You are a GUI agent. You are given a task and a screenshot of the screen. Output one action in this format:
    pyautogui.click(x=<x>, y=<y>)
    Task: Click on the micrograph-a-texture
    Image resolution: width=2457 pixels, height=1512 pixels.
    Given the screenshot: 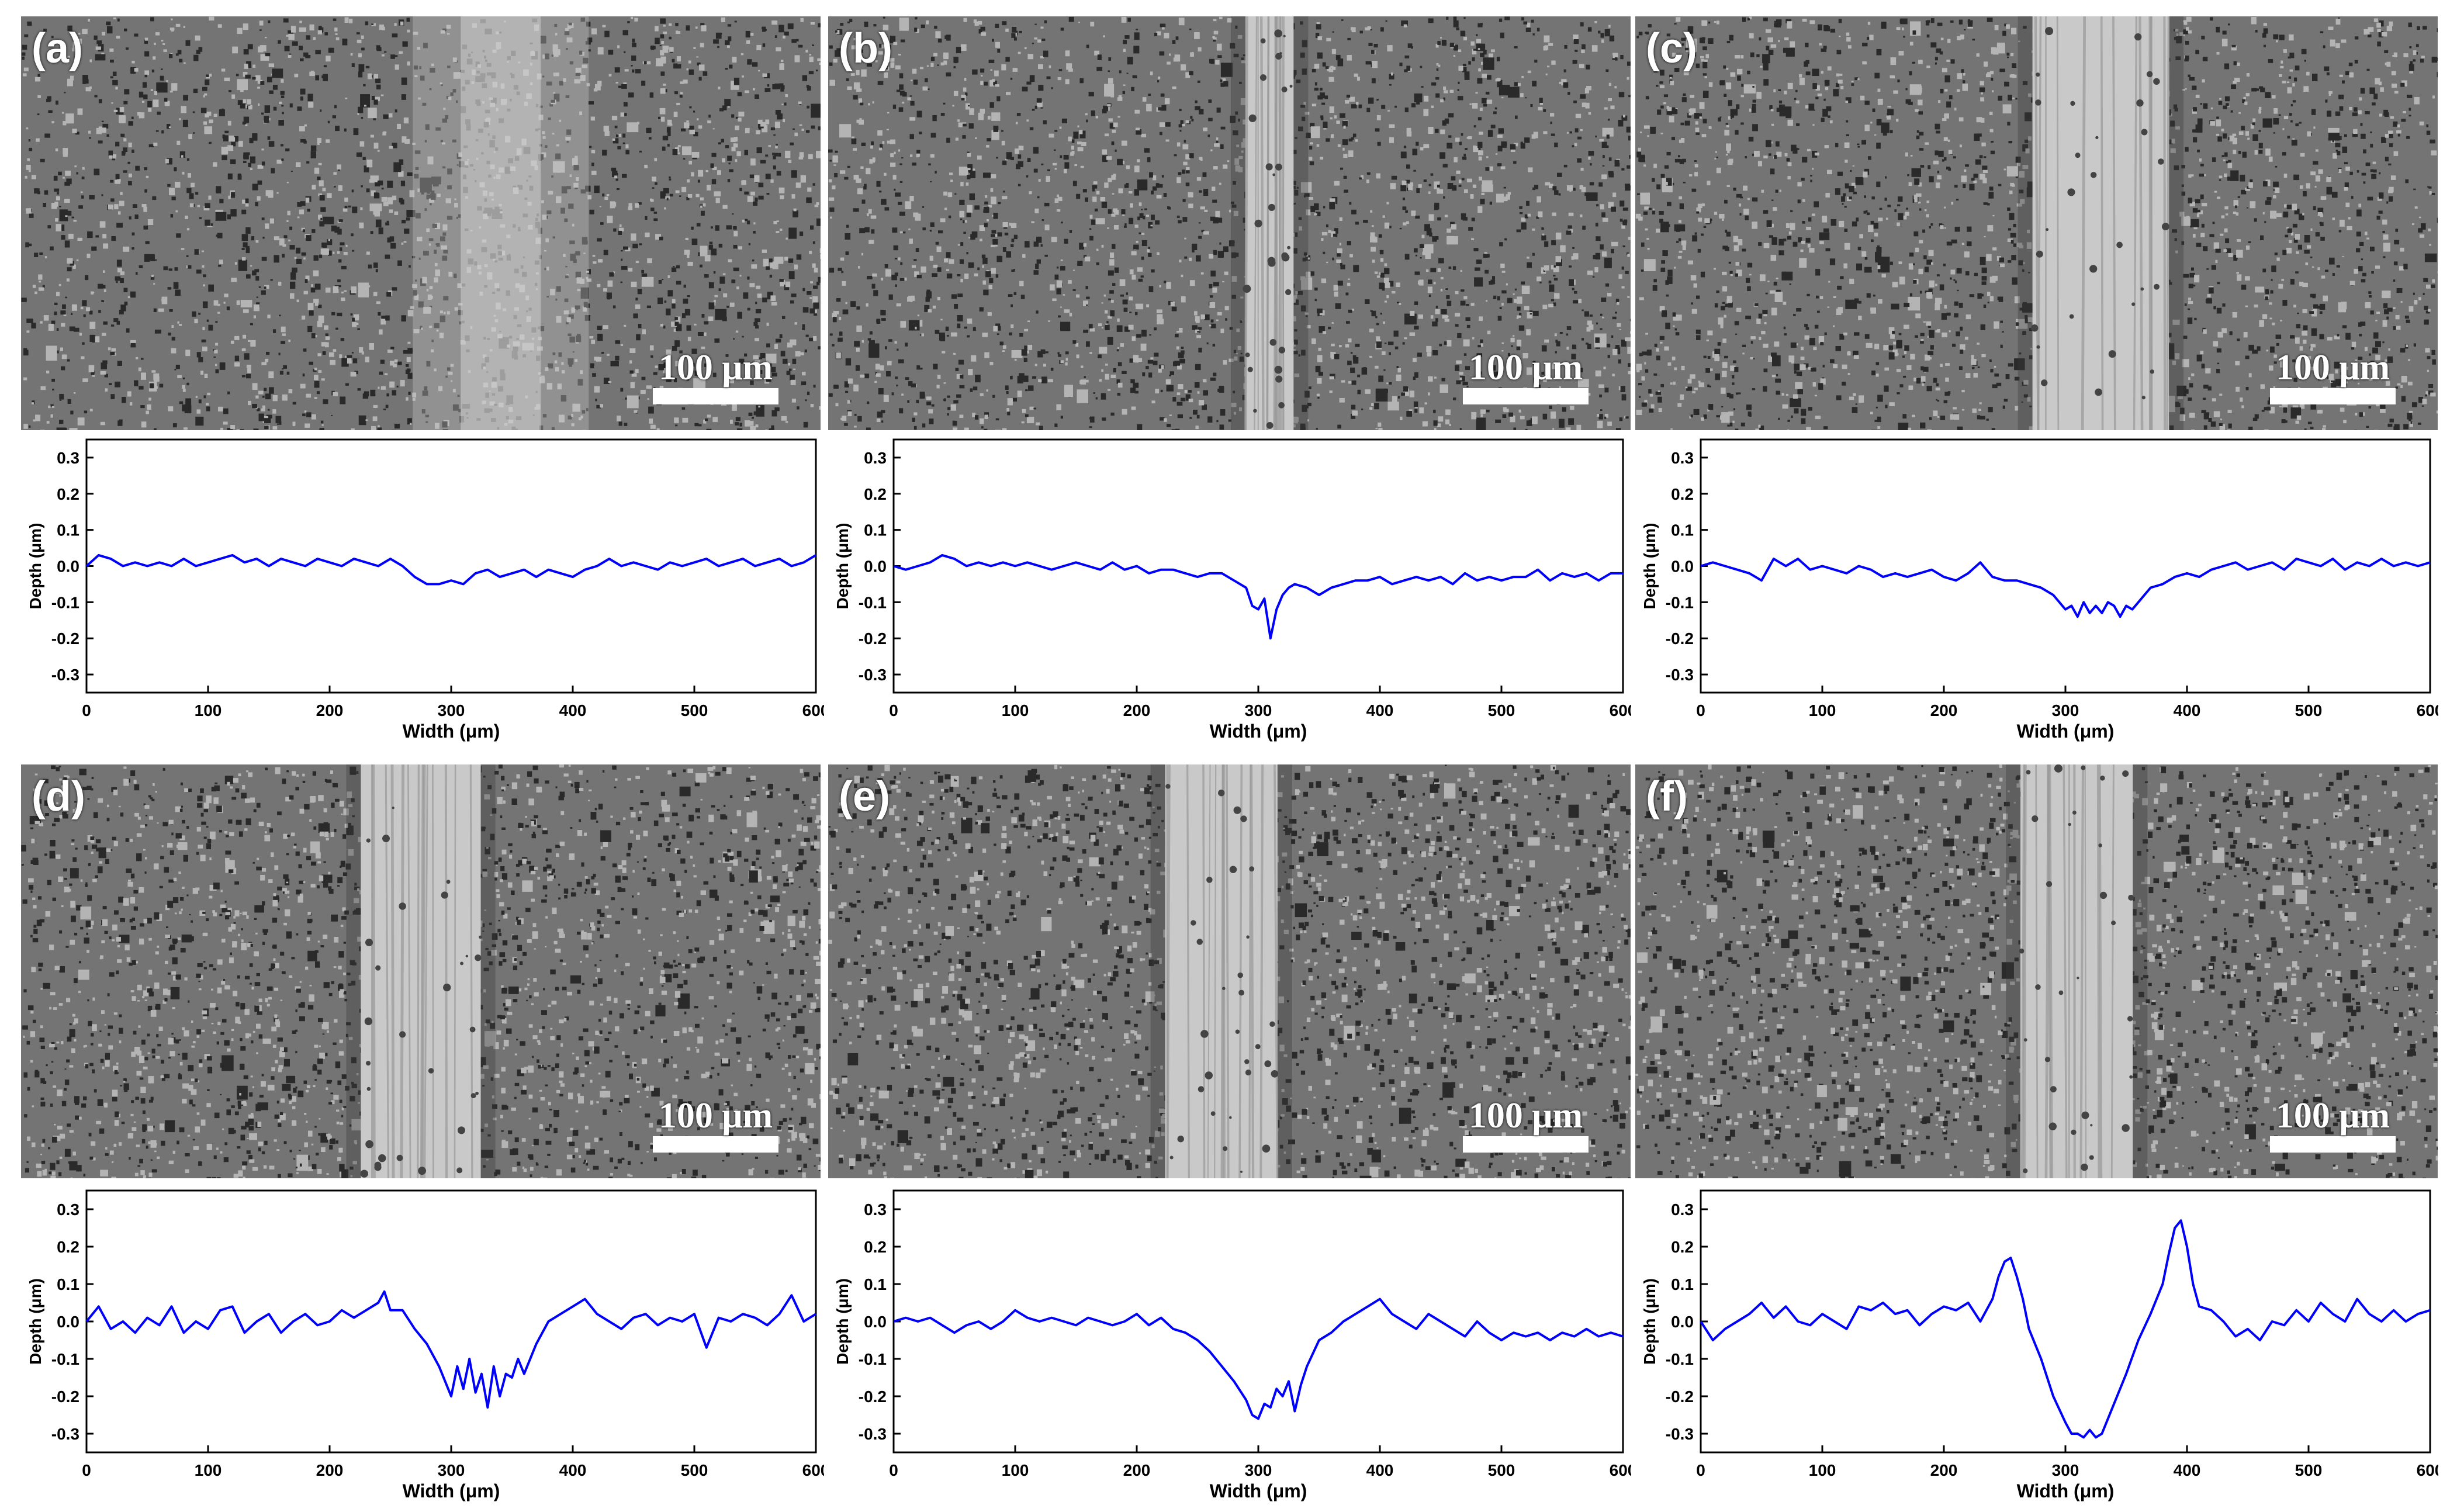 What is the action you would take?
    pyautogui.click(x=421, y=223)
    